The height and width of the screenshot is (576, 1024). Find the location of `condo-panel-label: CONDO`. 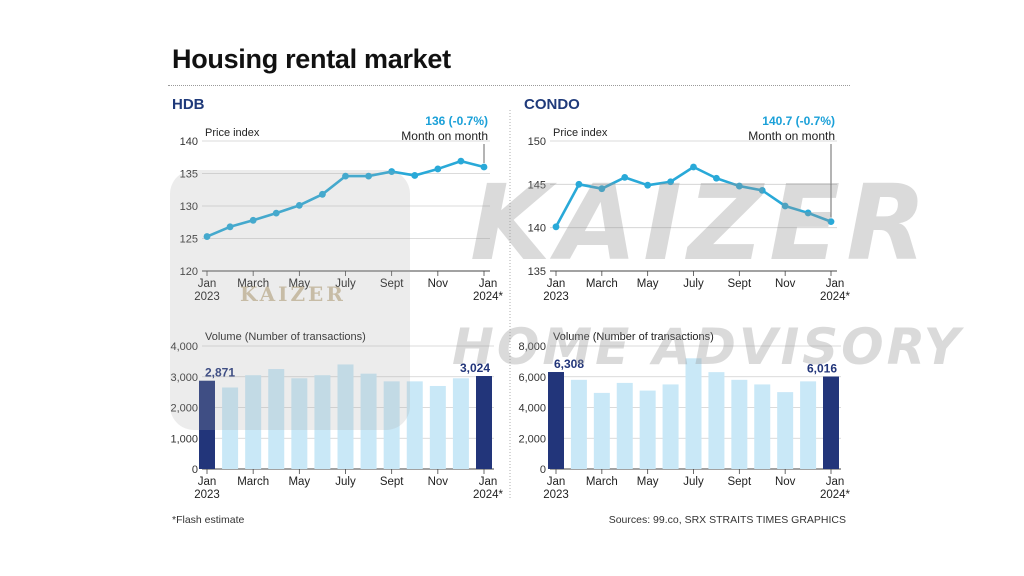

condo-panel-label: CONDO is located at coordinates (552, 104).